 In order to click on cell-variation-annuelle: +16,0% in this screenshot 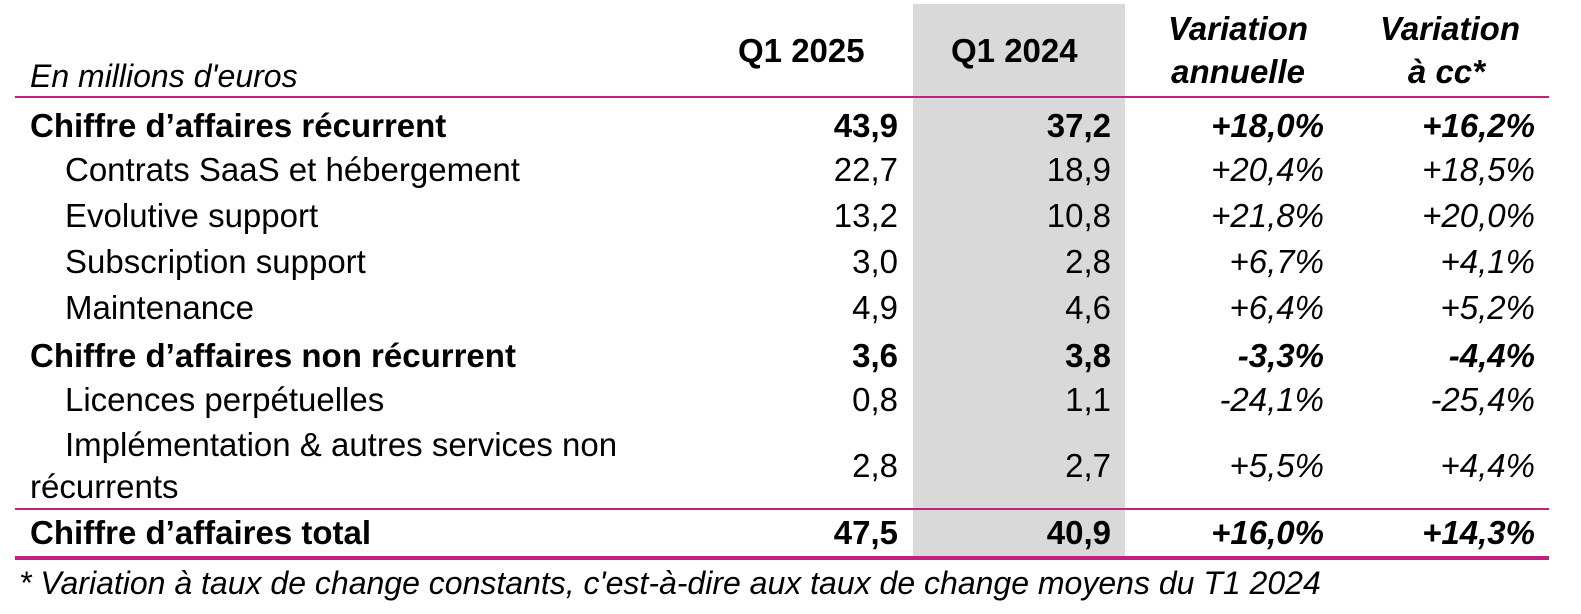, I will do `click(1267, 532)`.